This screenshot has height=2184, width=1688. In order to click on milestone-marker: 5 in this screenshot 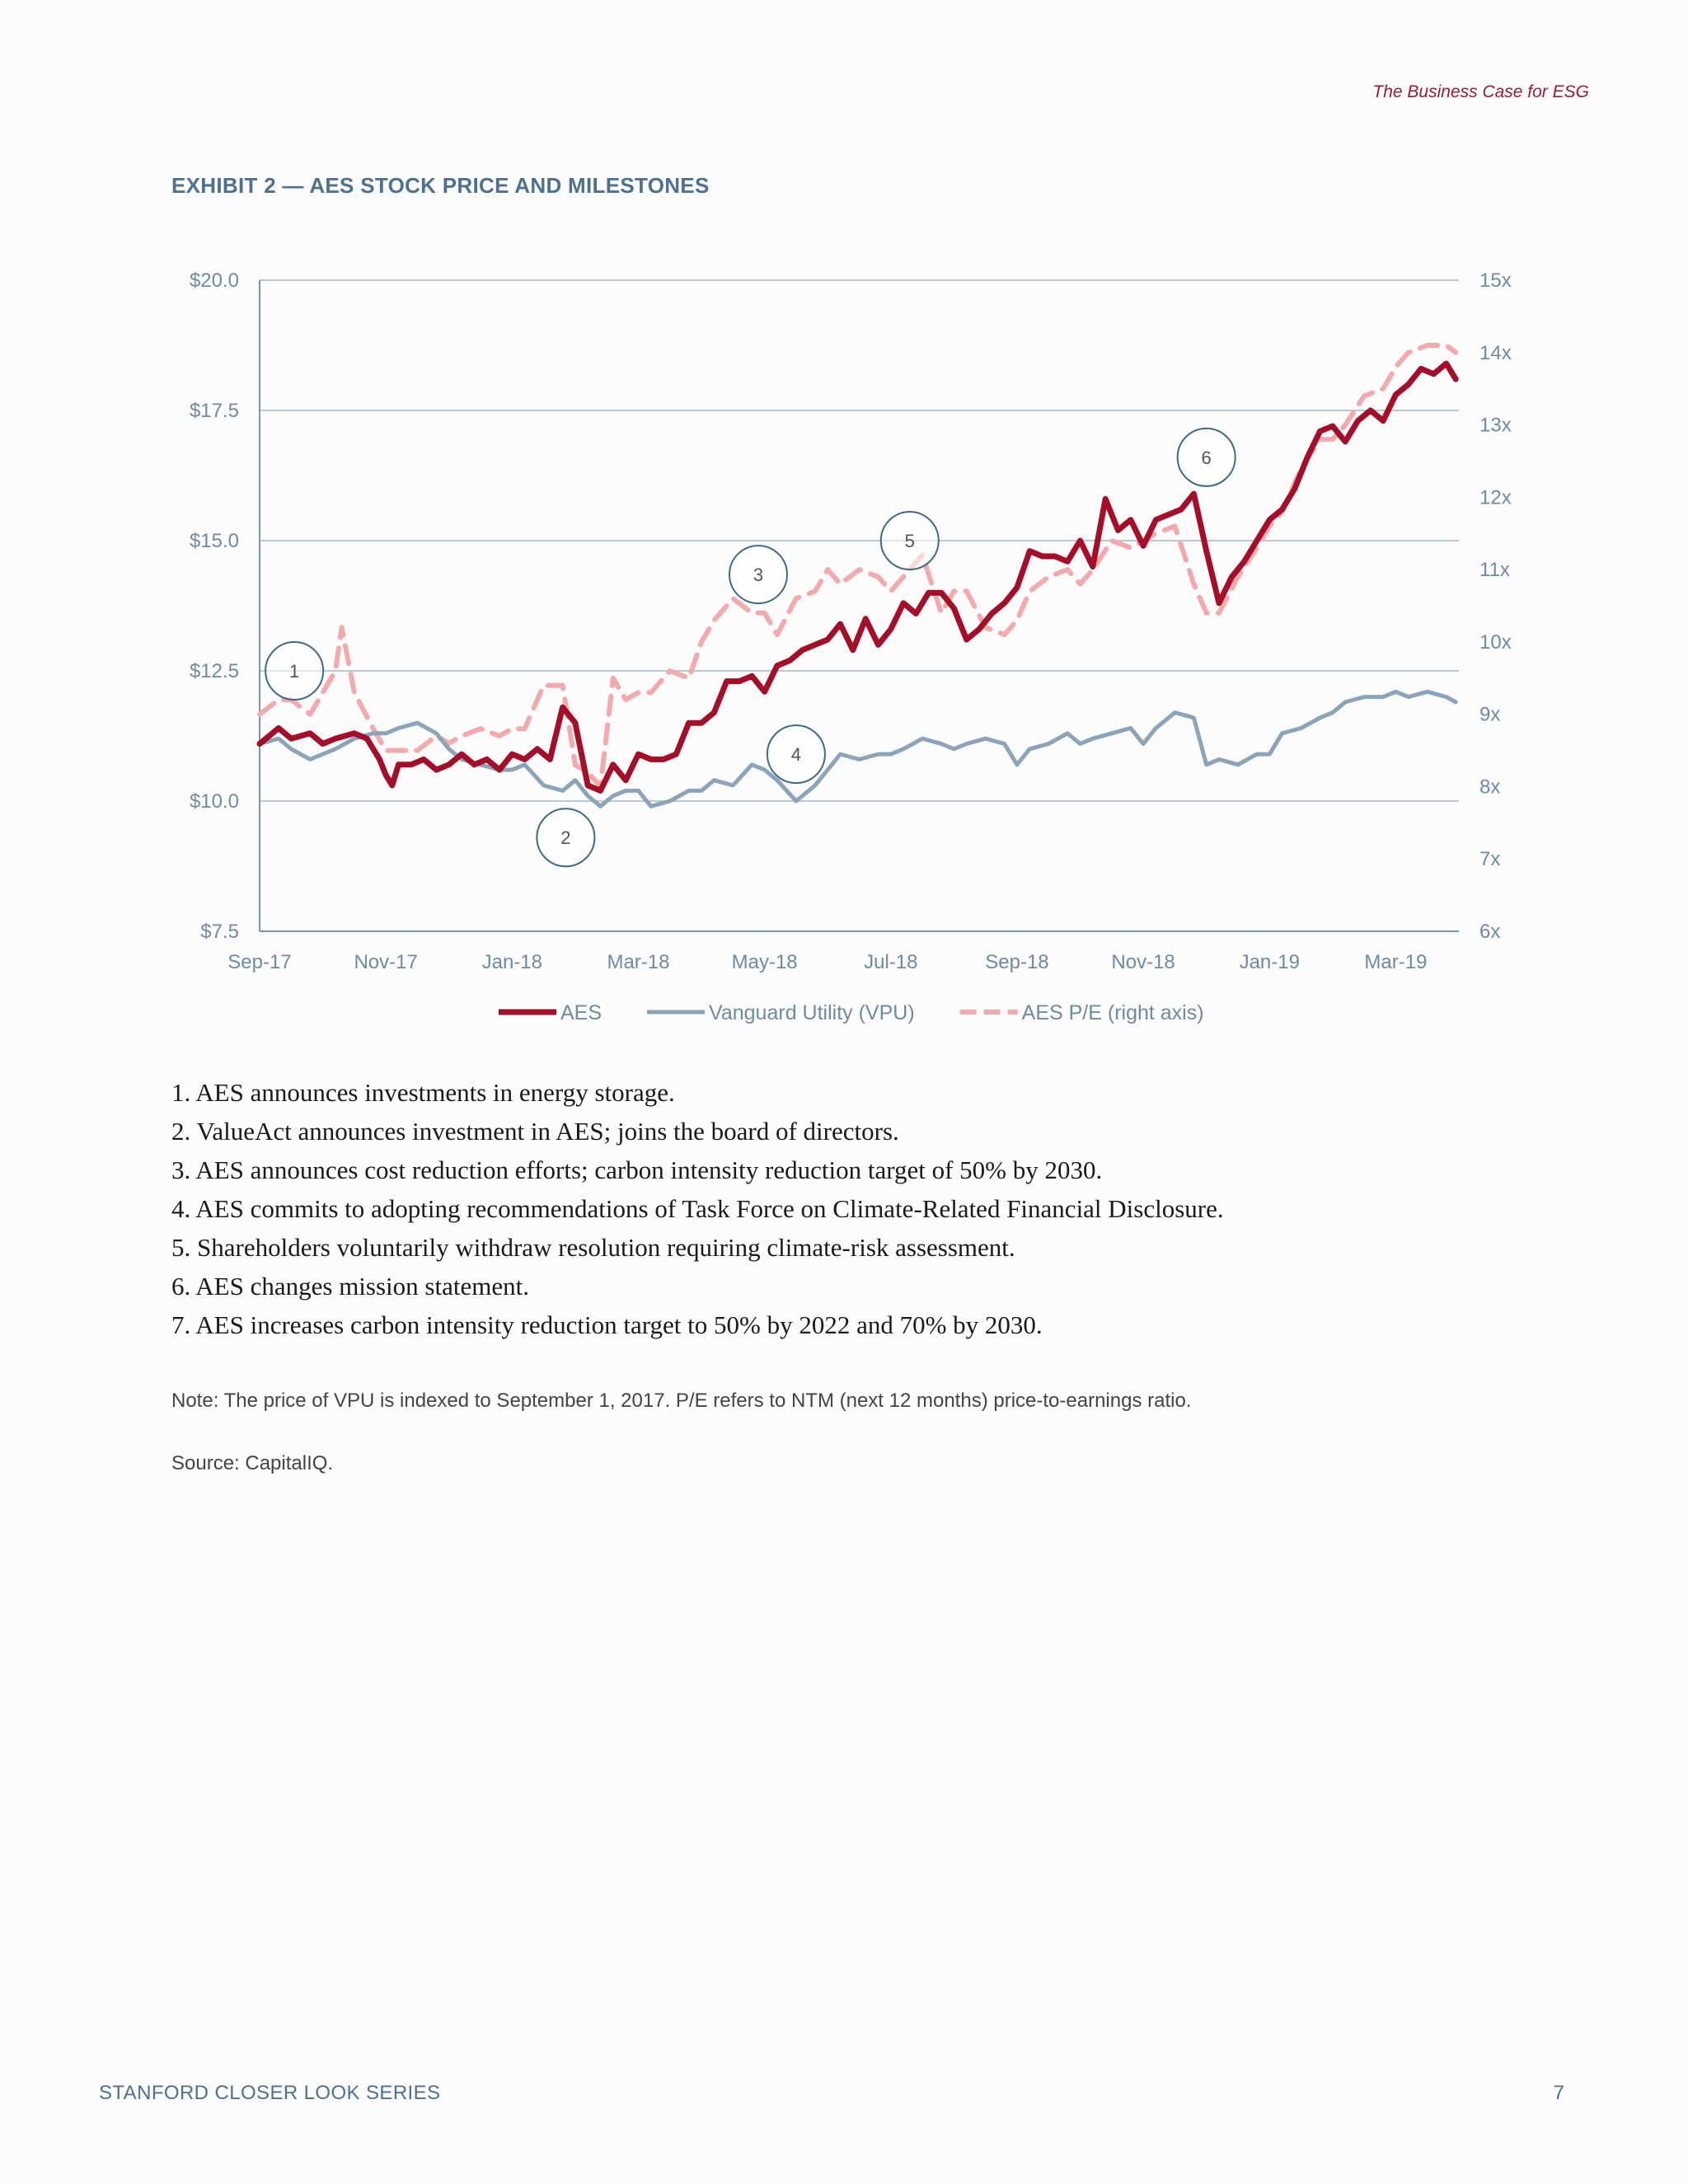, I will do `click(910, 540)`.